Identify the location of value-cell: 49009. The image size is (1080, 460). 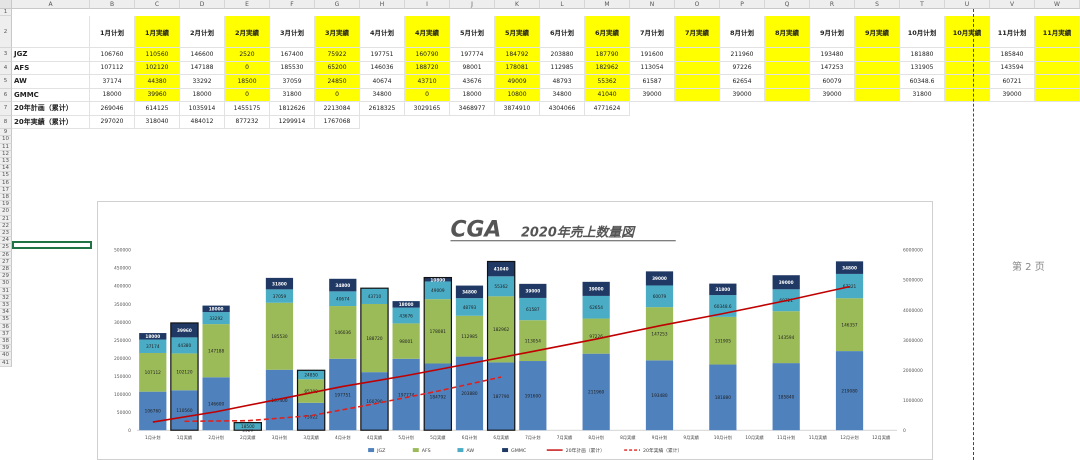
(517, 82).